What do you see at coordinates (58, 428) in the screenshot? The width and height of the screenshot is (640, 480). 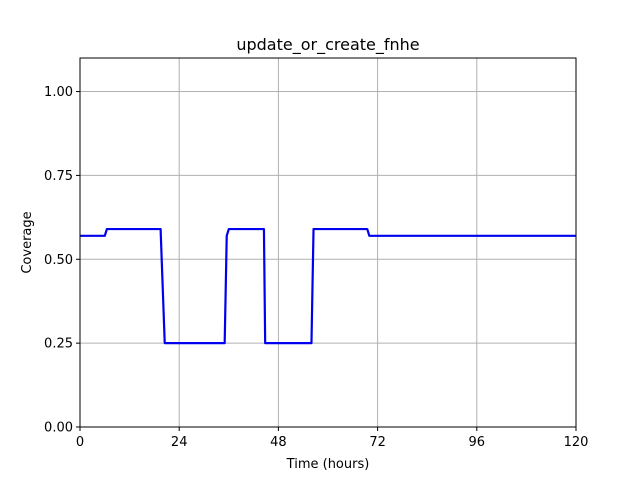 I see `y-tick-label: 0.00` at bounding box center [58, 428].